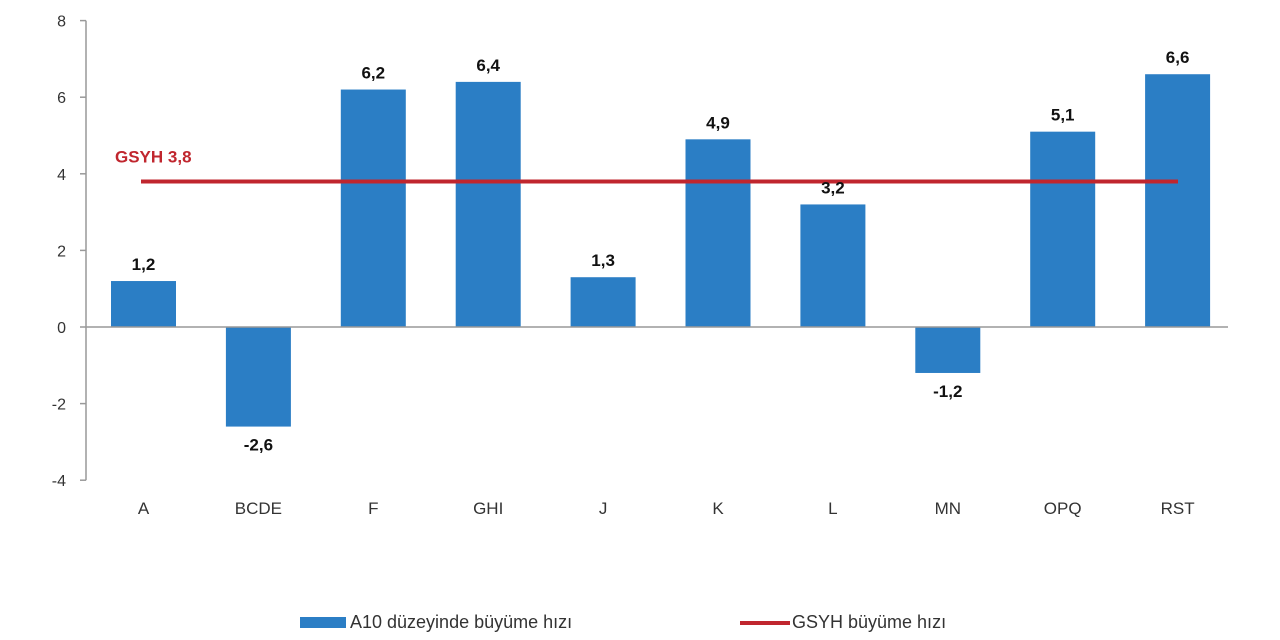 The height and width of the screenshot is (640, 1280). What do you see at coordinates (488, 508) in the screenshot?
I see `category-label-ghi: GHI` at bounding box center [488, 508].